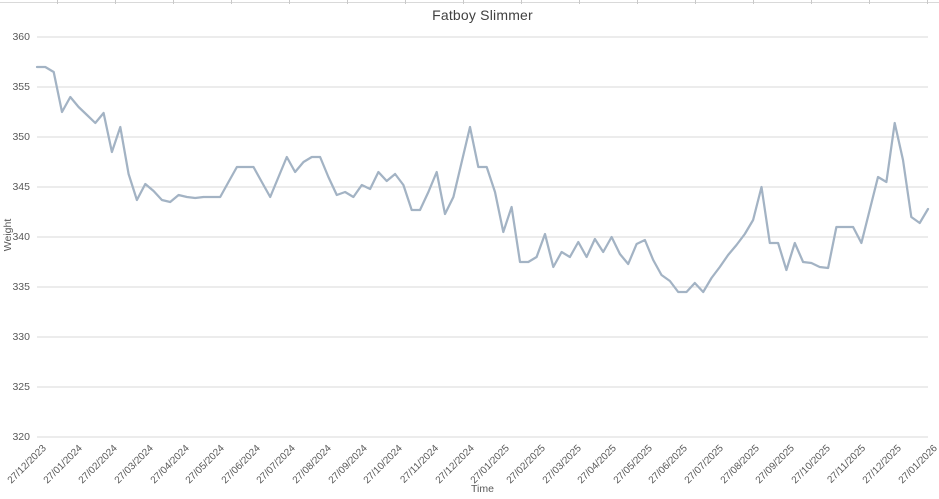 This screenshot has height=499, width=939. I want to click on y-tick-label: 360, so click(21, 37).